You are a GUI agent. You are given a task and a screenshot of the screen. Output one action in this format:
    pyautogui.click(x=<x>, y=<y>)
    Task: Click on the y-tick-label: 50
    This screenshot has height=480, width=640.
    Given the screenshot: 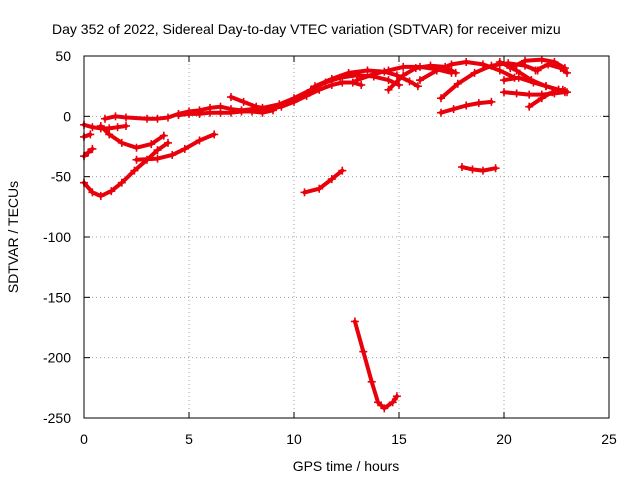 What is the action you would take?
    pyautogui.click(x=63, y=56)
    